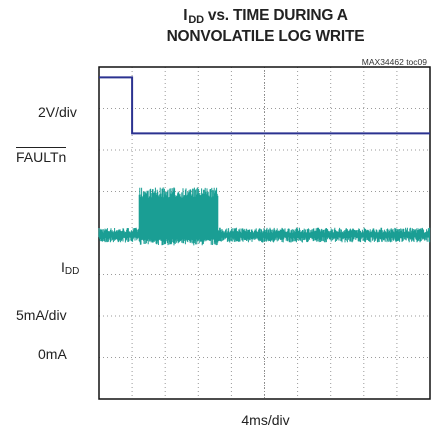 Image resolution: width=433 pixels, height=435 pixels. I want to click on fault-trace, so click(264, 105).